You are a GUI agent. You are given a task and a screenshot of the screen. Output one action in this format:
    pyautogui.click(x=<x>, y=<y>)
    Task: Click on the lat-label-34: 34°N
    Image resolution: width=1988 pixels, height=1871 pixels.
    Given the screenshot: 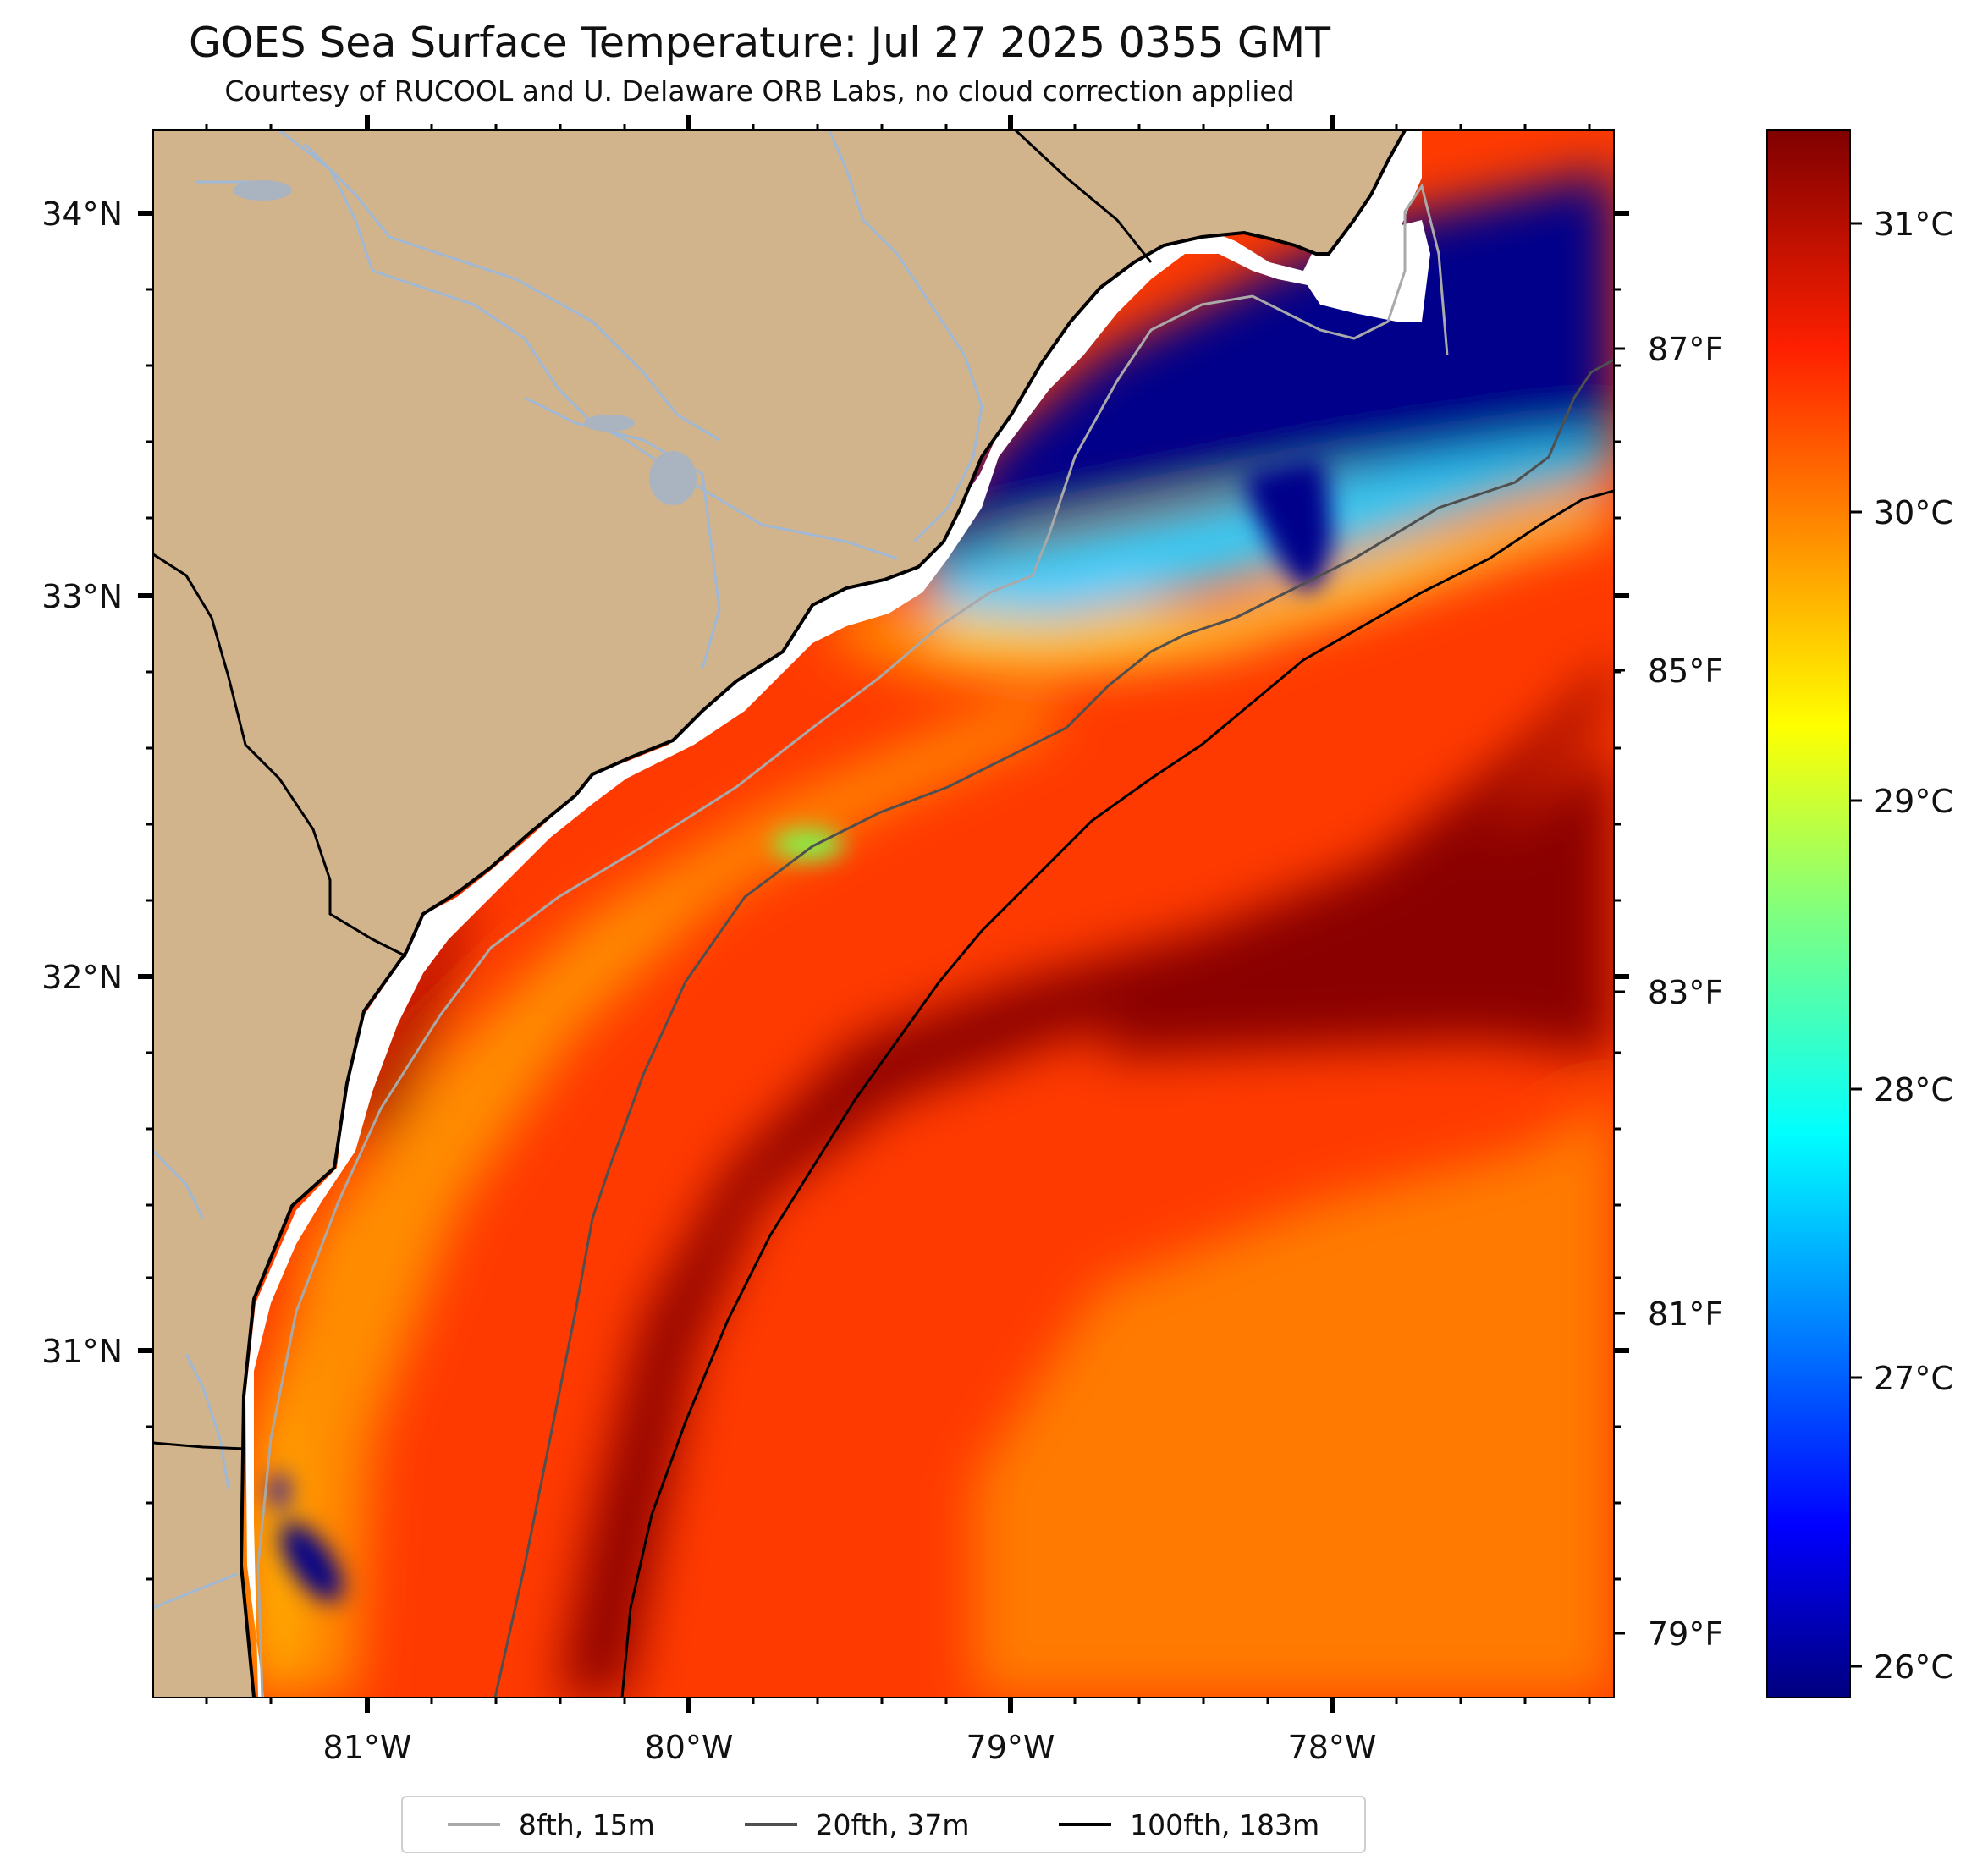 What is the action you would take?
    pyautogui.click(x=82, y=214)
    